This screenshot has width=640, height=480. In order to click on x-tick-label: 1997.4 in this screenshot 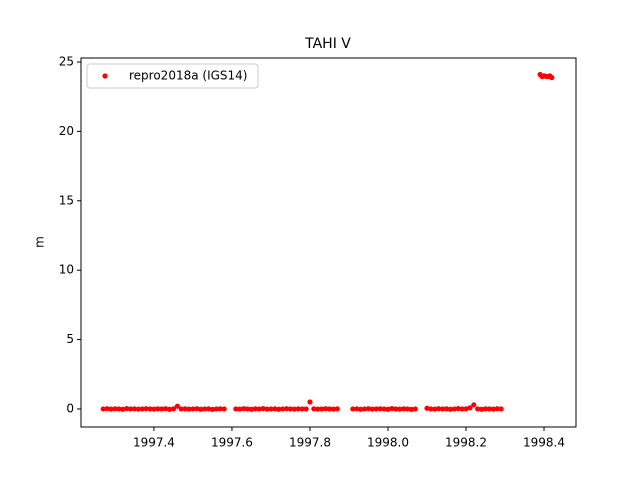, I will do `click(154, 443)`.